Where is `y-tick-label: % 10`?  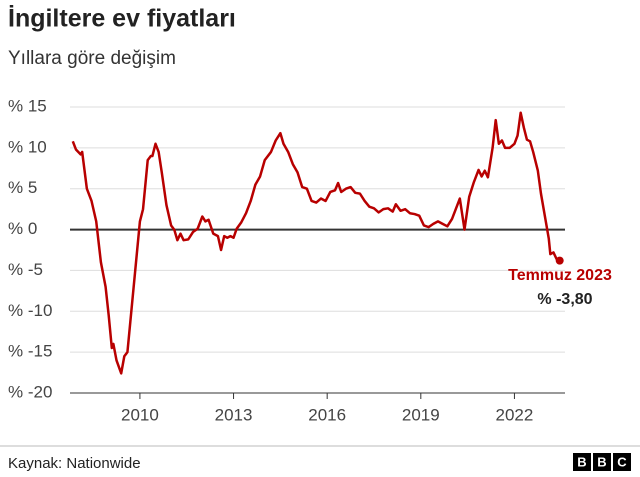 y-tick-label: % 10 is located at coordinates (27, 146).